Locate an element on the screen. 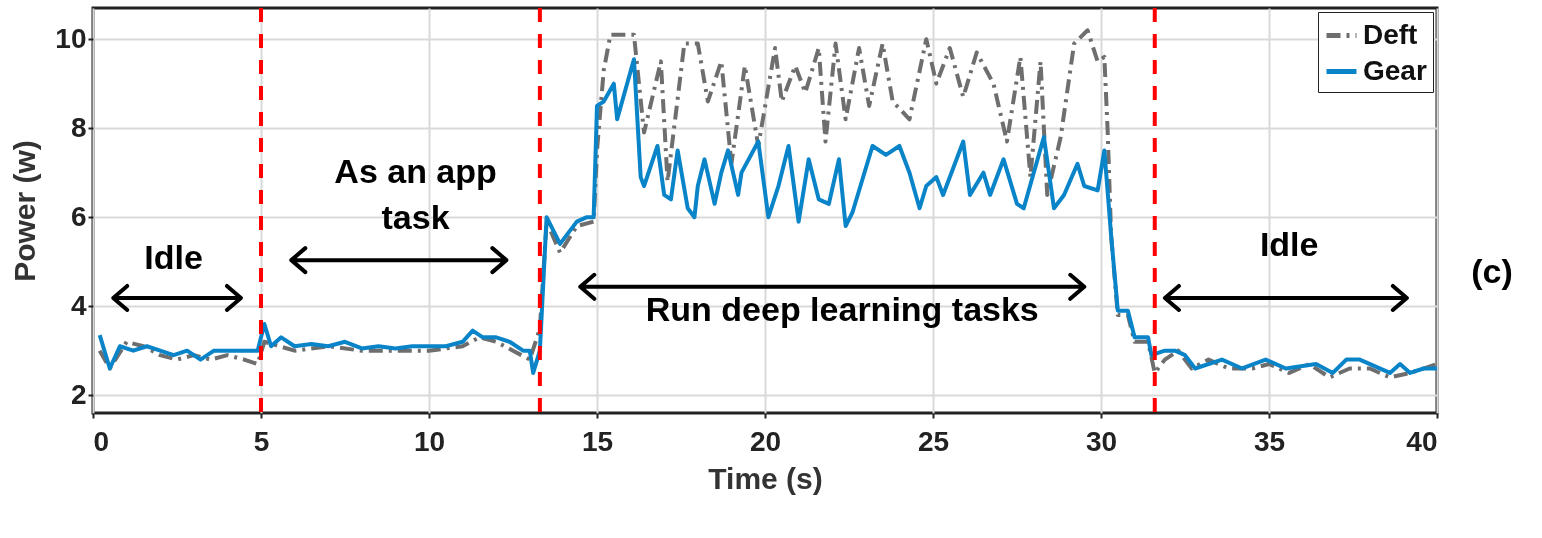 The width and height of the screenshot is (1542, 538). legend-label: Gear is located at coordinates (1395, 70).